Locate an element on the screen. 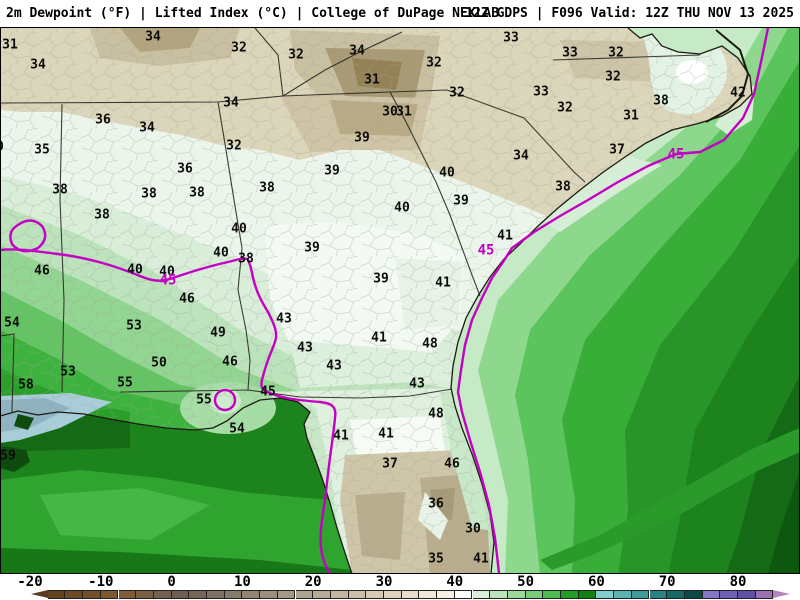 The width and height of the screenshot is (800, 600). dewpoint-value-label: 37 is located at coordinates (390, 464).